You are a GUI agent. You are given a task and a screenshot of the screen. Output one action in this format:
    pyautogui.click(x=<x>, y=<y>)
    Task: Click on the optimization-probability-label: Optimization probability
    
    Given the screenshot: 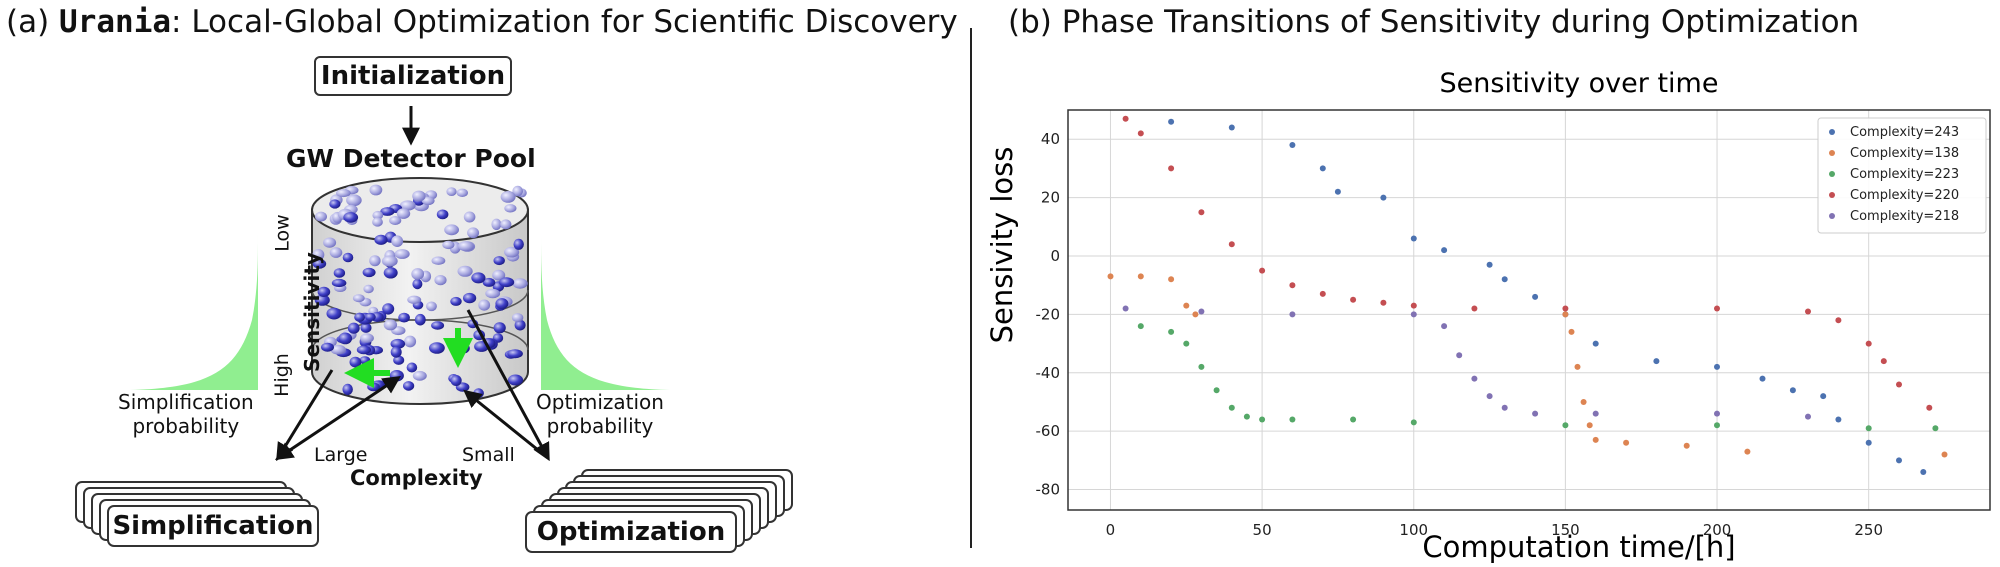 What is the action you would take?
    pyautogui.click(x=600, y=414)
    